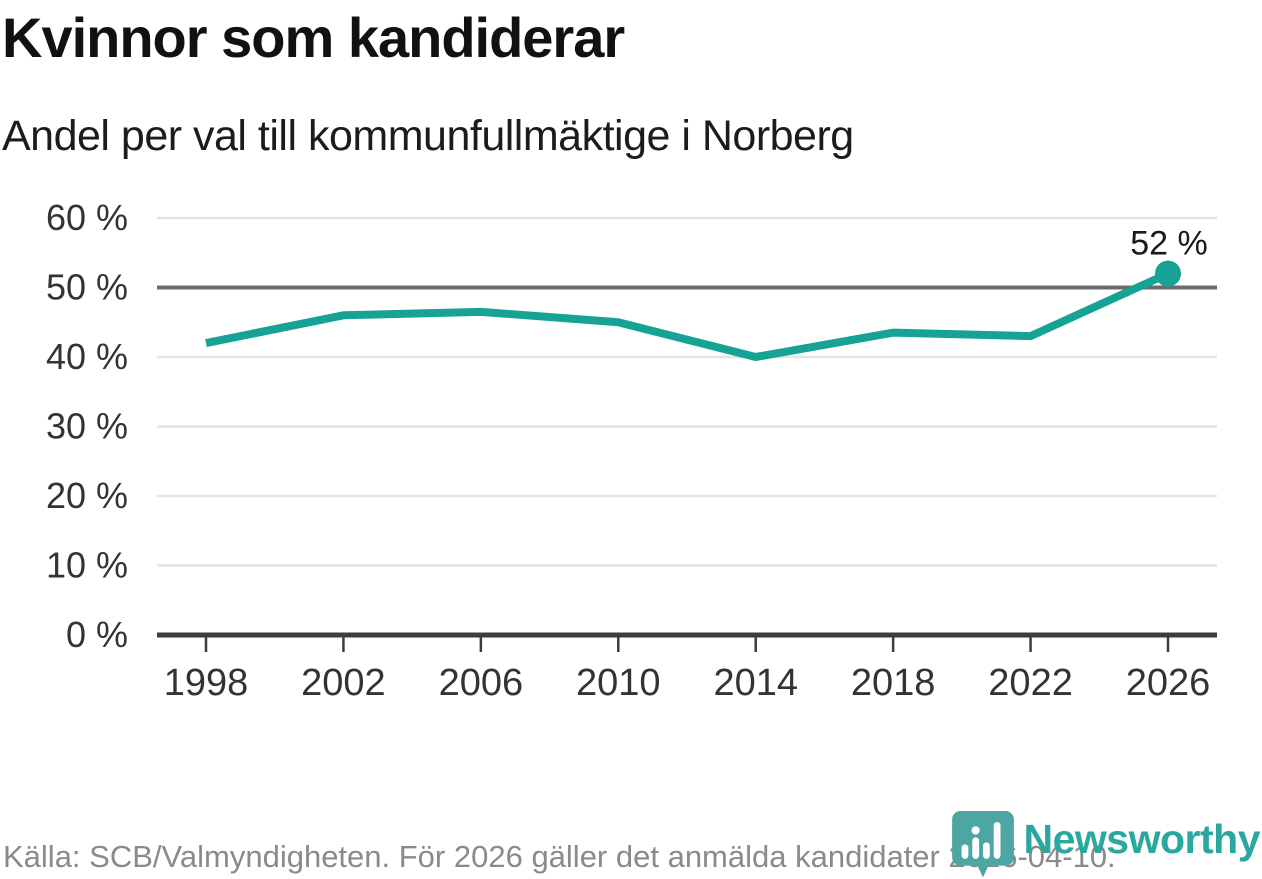 The height and width of the screenshot is (879, 1262). Describe the element at coordinates (206, 683) in the screenshot. I see `x-tick-label: 1998` at that location.